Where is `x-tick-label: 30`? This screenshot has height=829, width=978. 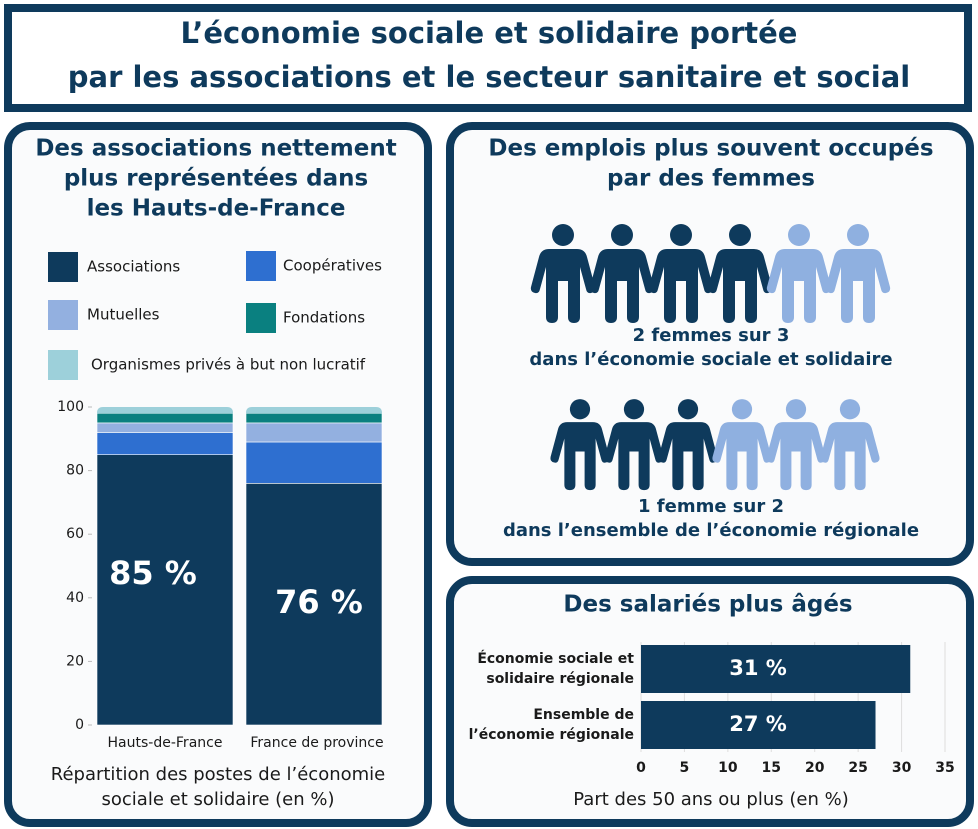 x-tick-label: 30 is located at coordinates (902, 768).